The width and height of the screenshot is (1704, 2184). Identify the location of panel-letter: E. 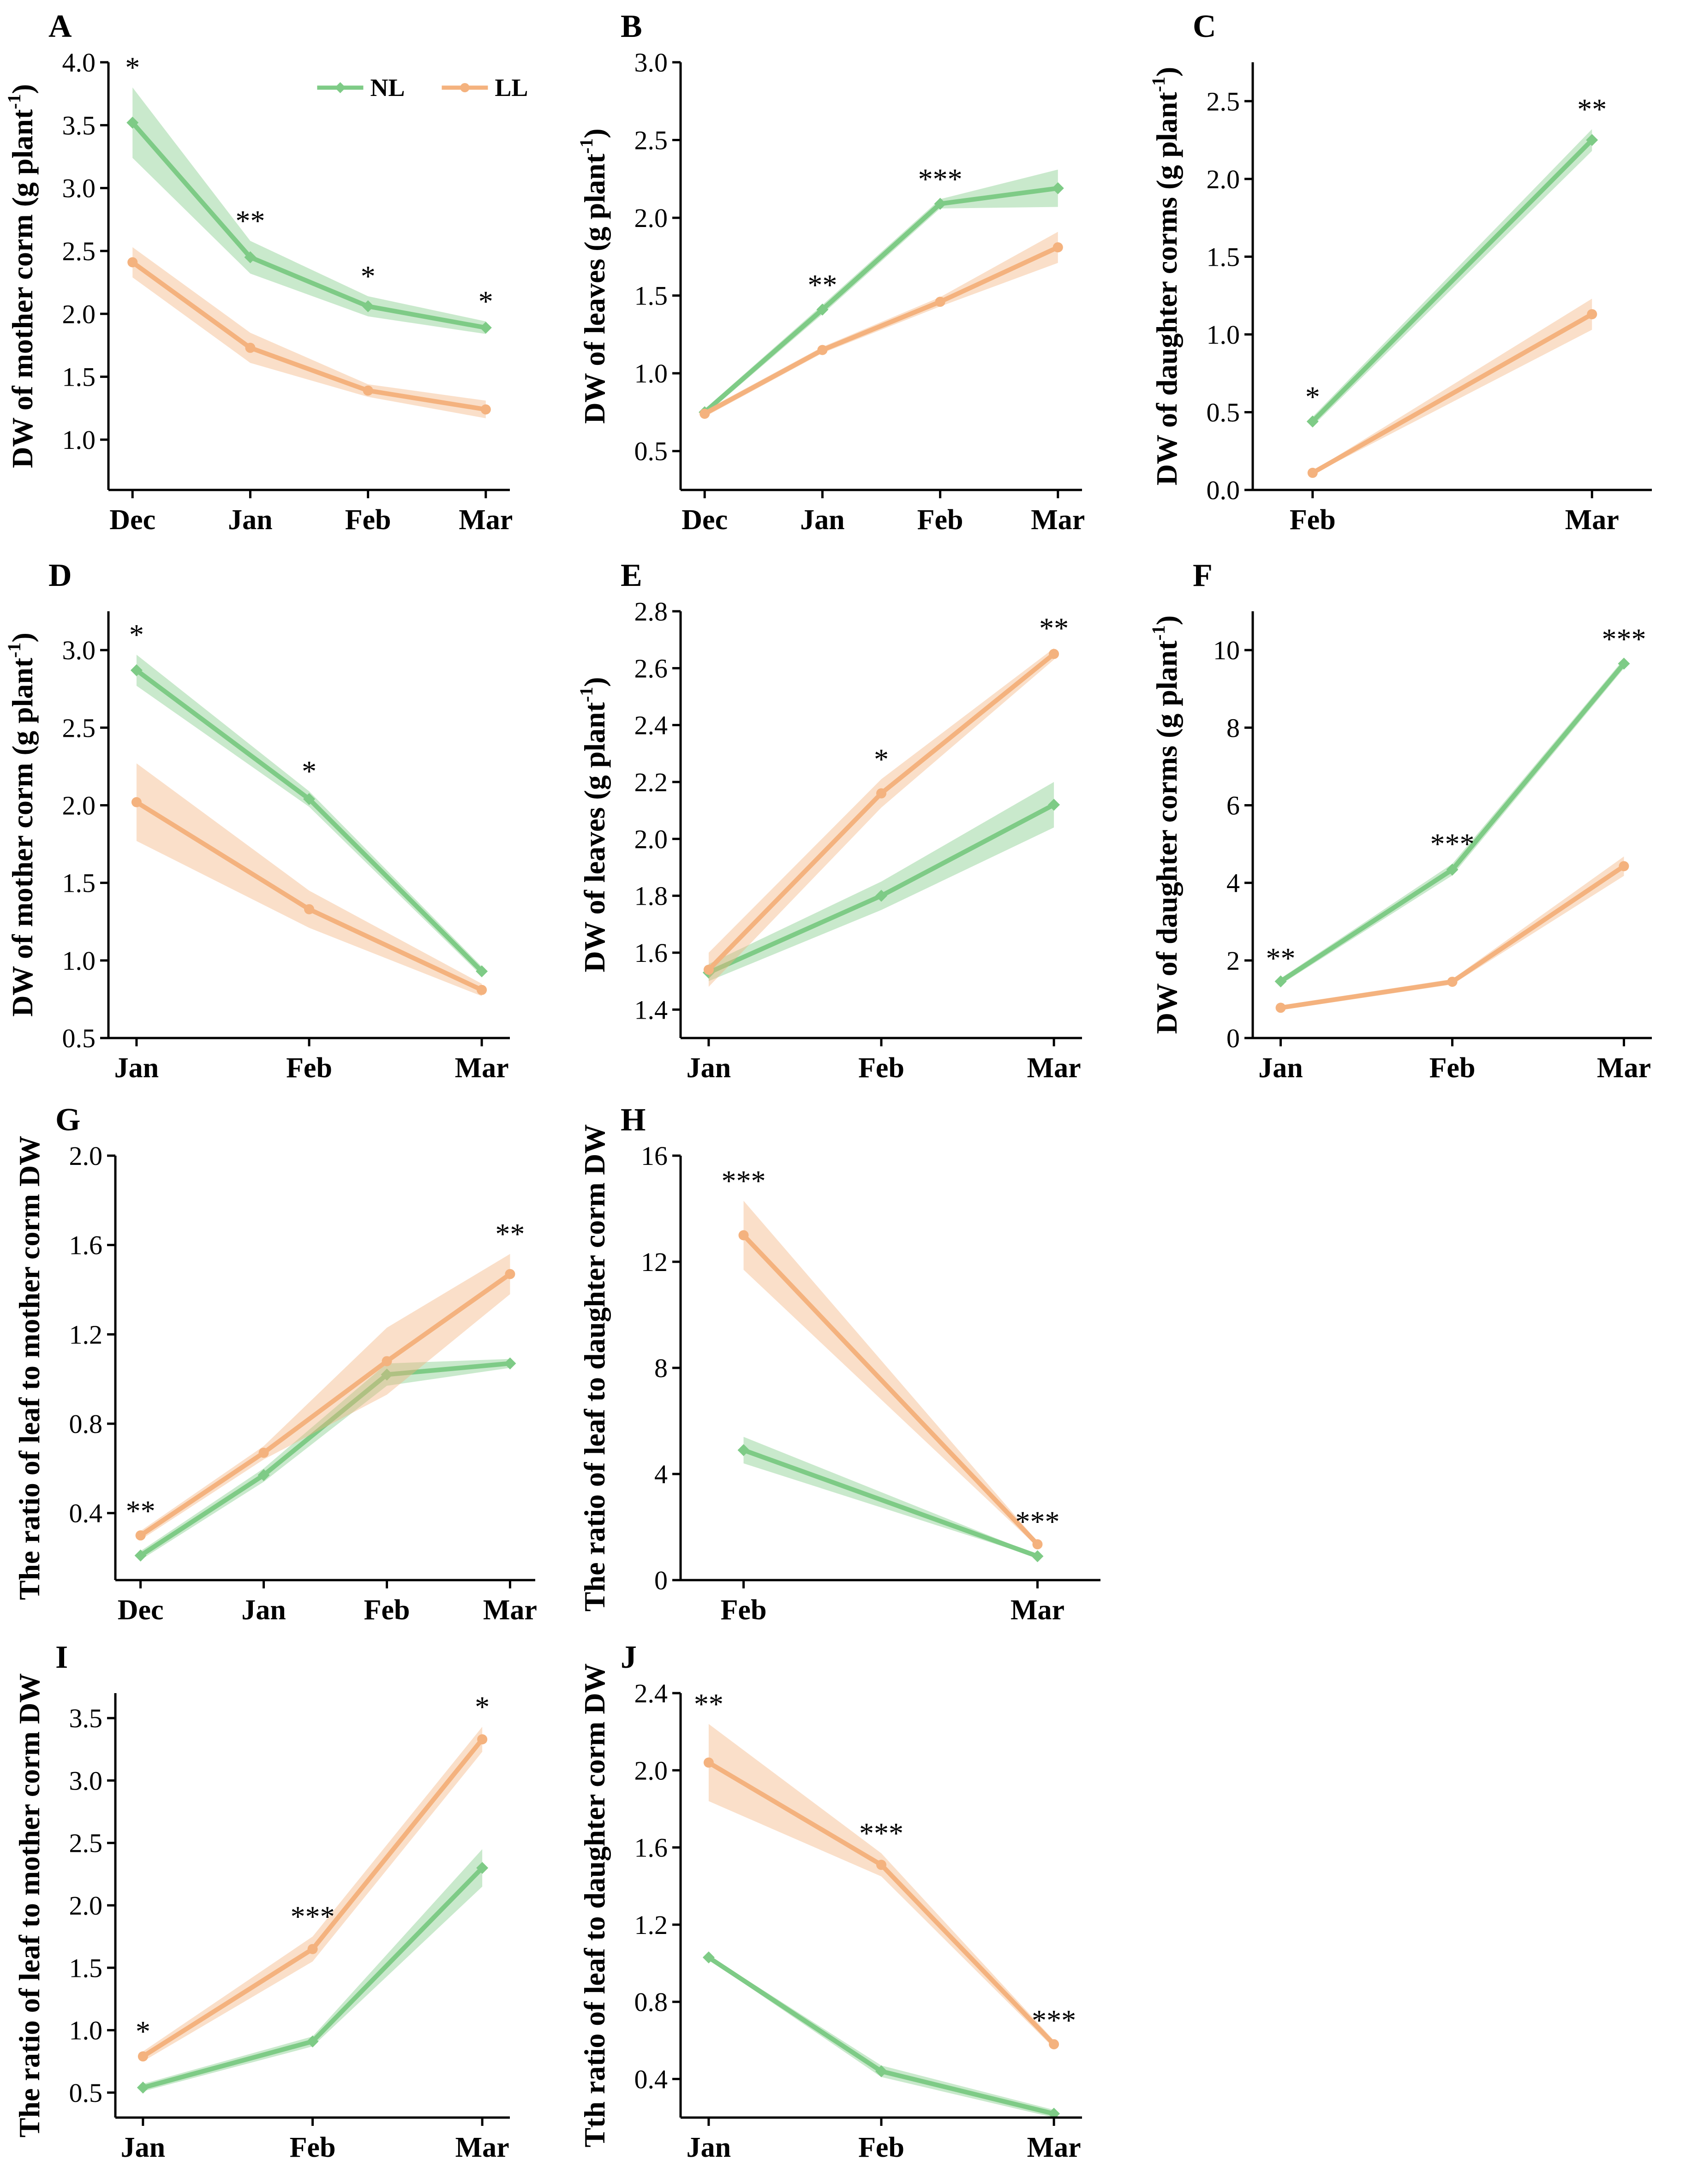
(631, 575).